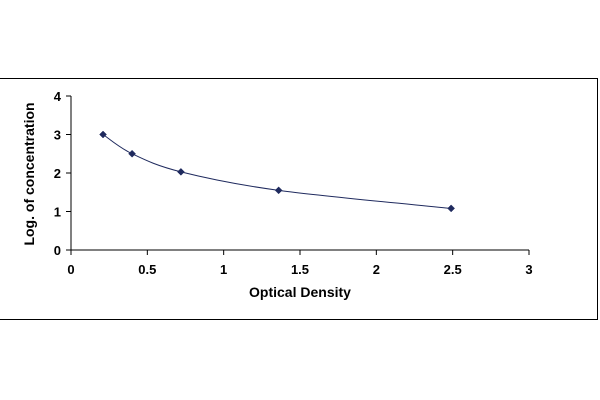 The height and width of the screenshot is (400, 600). I want to click on x-tick-label: 0.5, so click(147, 269).